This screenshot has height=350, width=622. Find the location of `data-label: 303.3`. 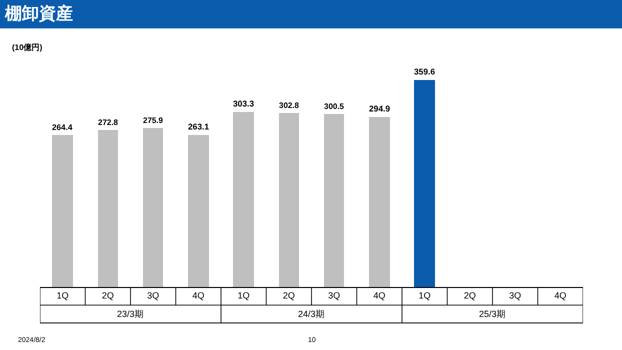

data-label: 303.3 is located at coordinates (243, 103).